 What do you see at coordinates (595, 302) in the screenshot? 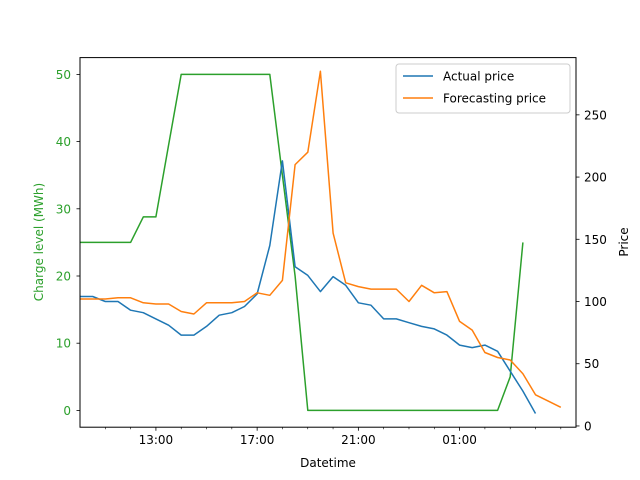
I see `y-right-tick-label: 100` at bounding box center [595, 302].